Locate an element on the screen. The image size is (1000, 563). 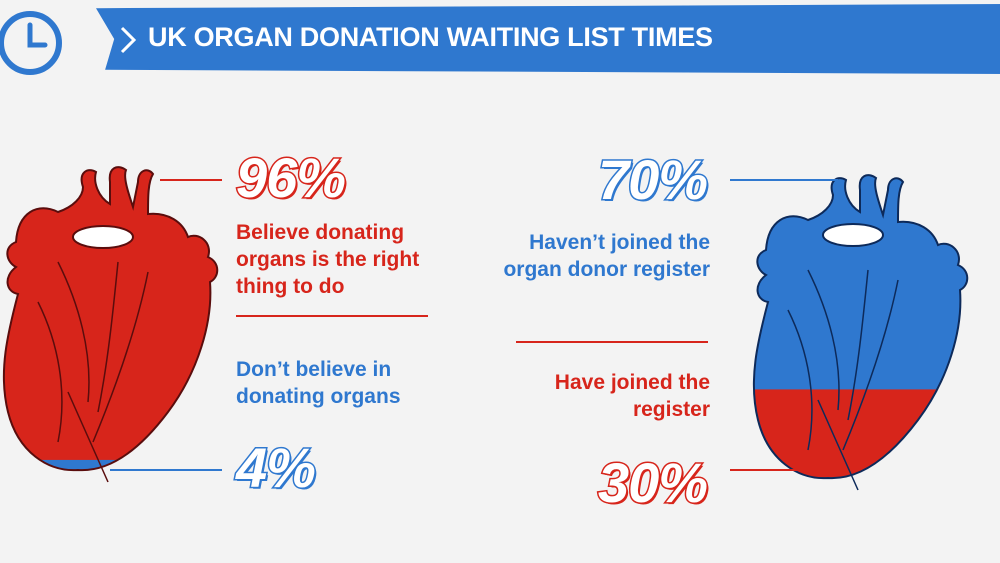
stat-joined-percent: 30% is located at coordinates (652, 482).